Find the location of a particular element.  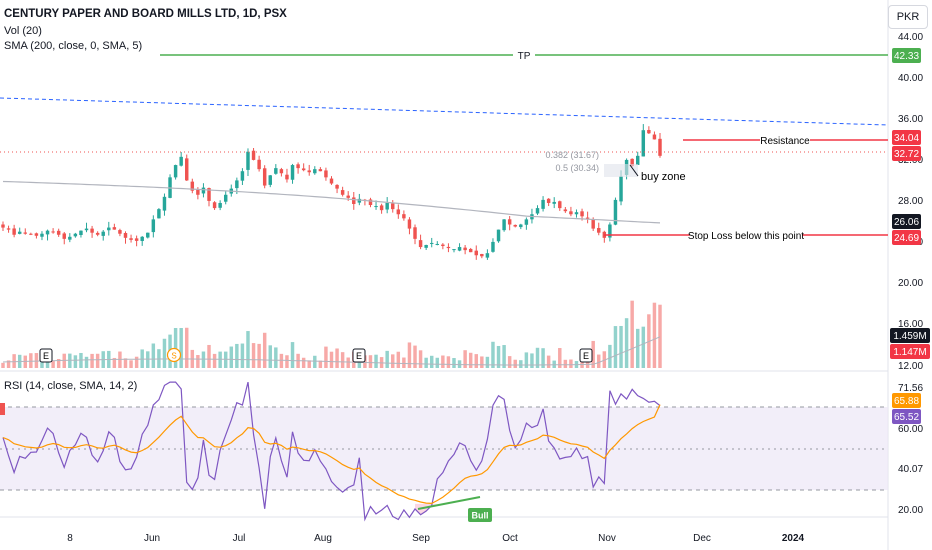

earnings-marker-aug: E is located at coordinates (359, 355).